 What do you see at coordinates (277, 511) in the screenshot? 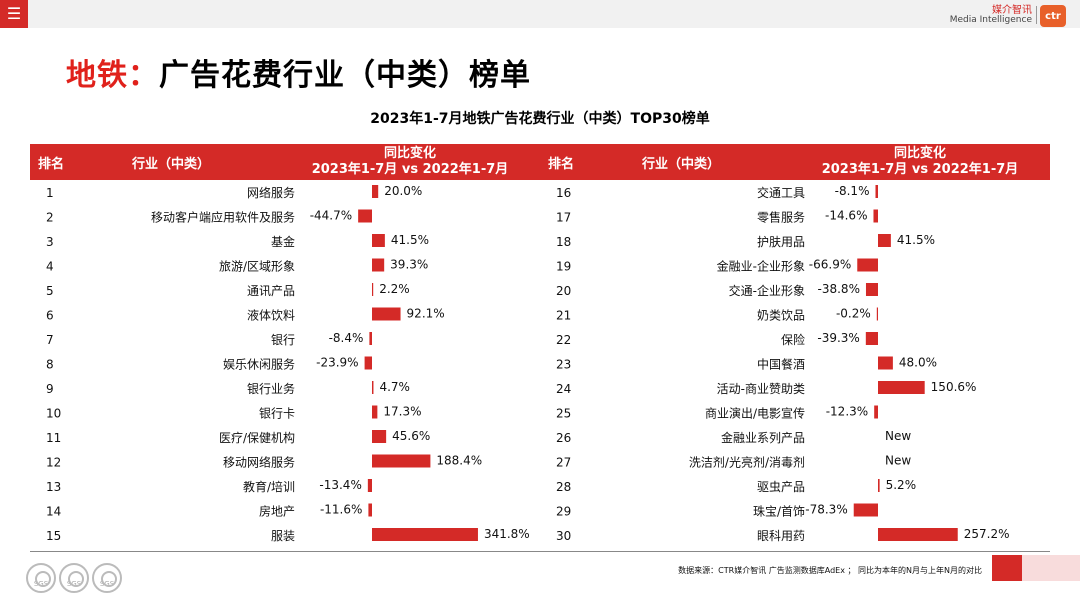
I see `industry-label: 房地产` at bounding box center [277, 511].